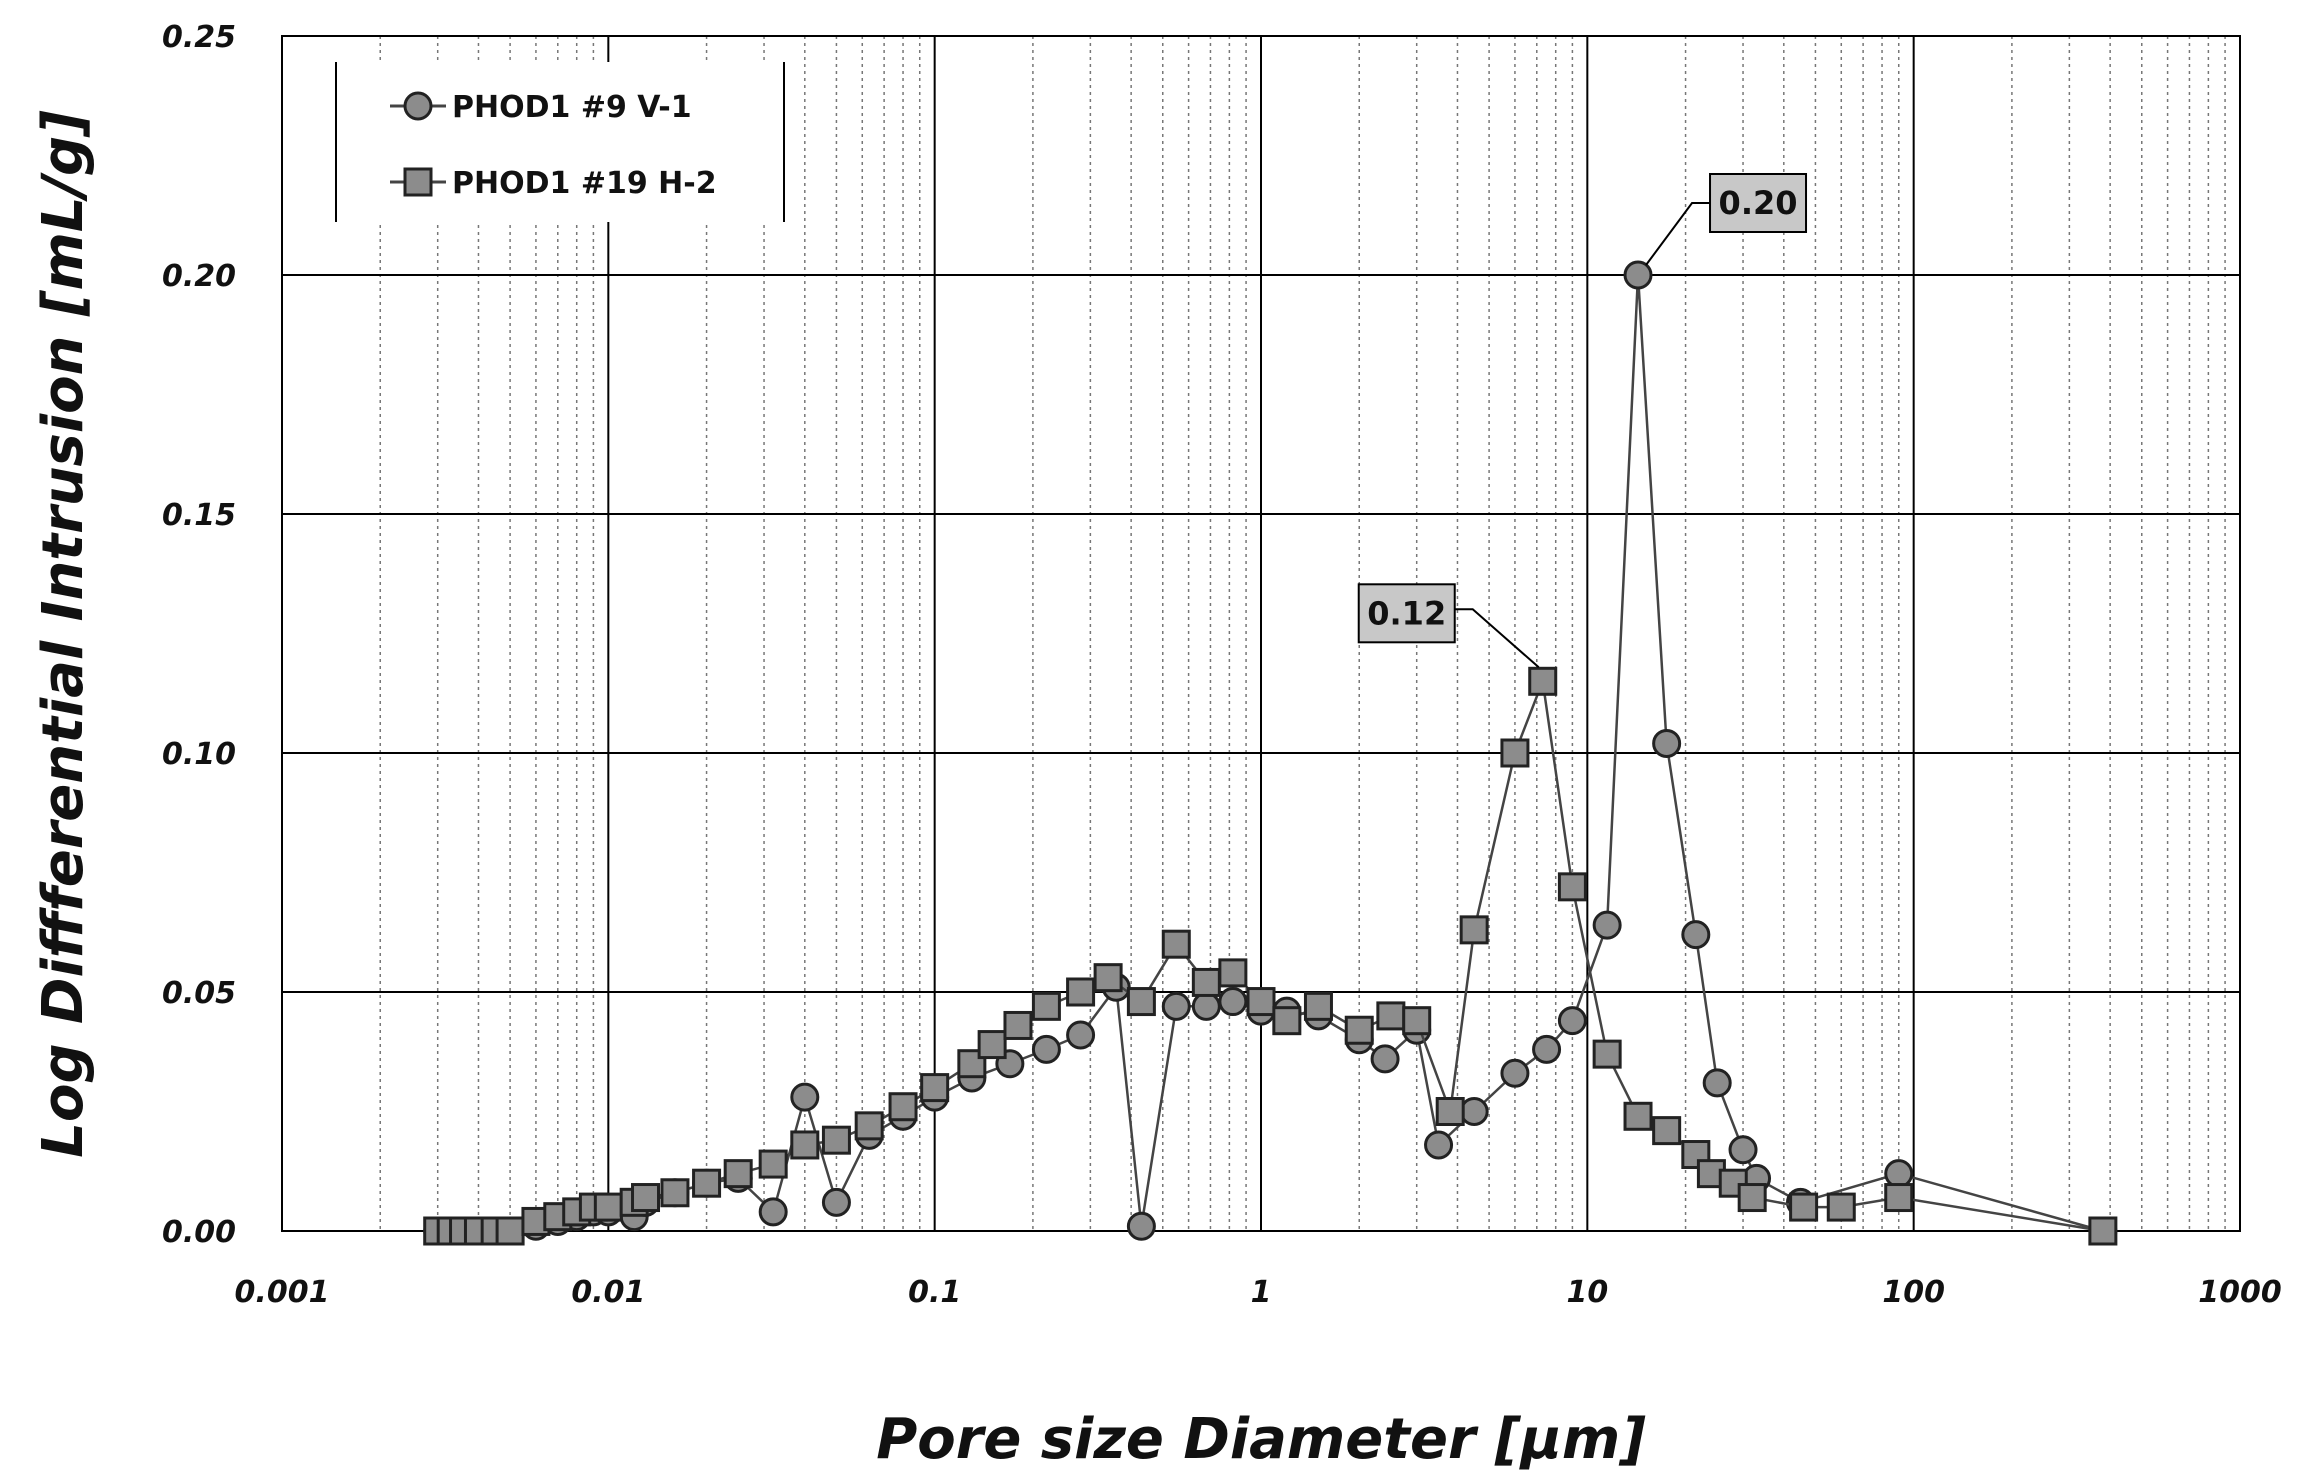 The image size is (2300, 1480). Describe the element at coordinates (560, 142) in the screenshot. I see `legend: PHOD1 #9 V-1 PHOD1 #19 H-2` at that location.